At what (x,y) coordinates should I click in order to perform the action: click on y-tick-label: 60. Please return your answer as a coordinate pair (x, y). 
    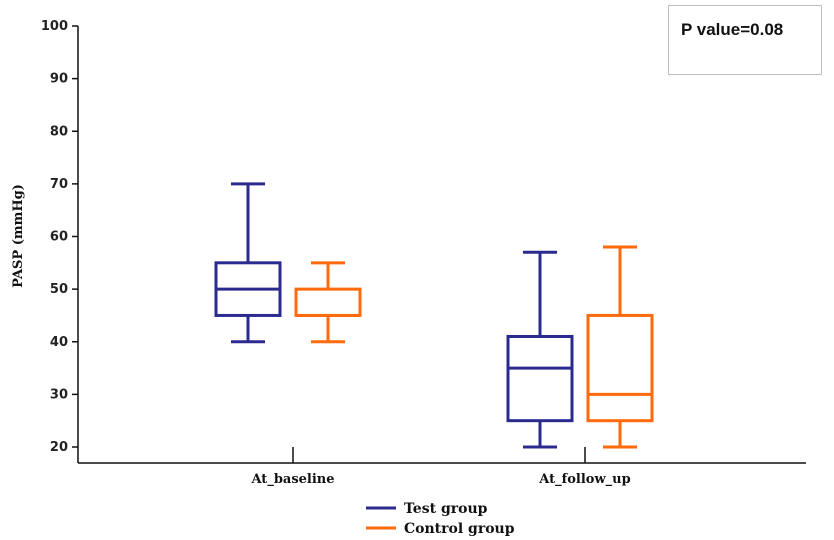
    Looking at the image, I should click on (59, 237).